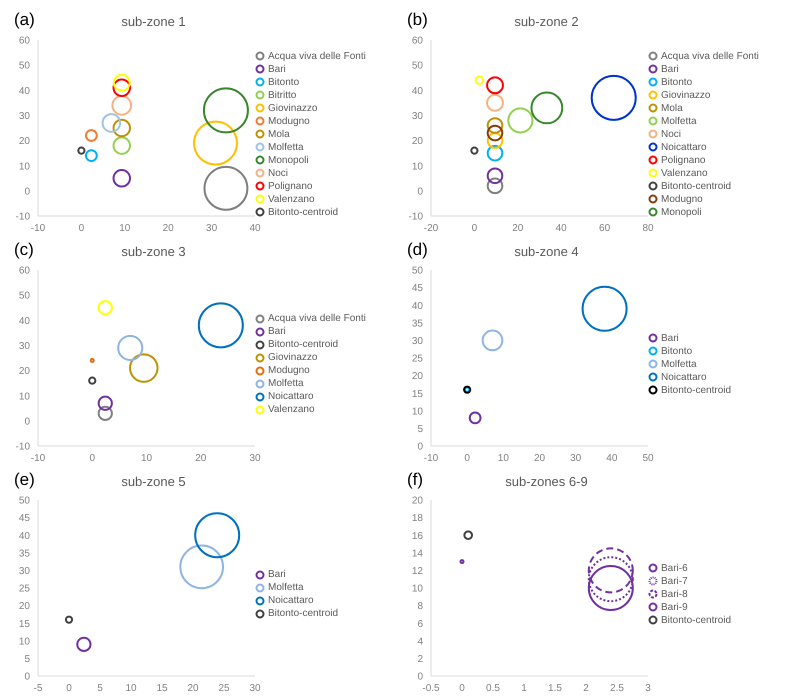 The height and width of the screenshot is (700, 799). Describe the element at coordinates (555, 688) in the screenshot. I see `x-tick-label: 1.5` at that location.